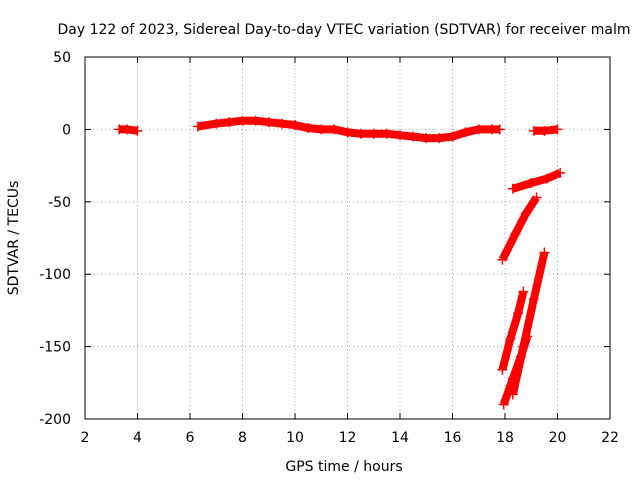 This screenshot has width=640, height=480. I want to click on x-tick-label: 20, so click(558, 438).